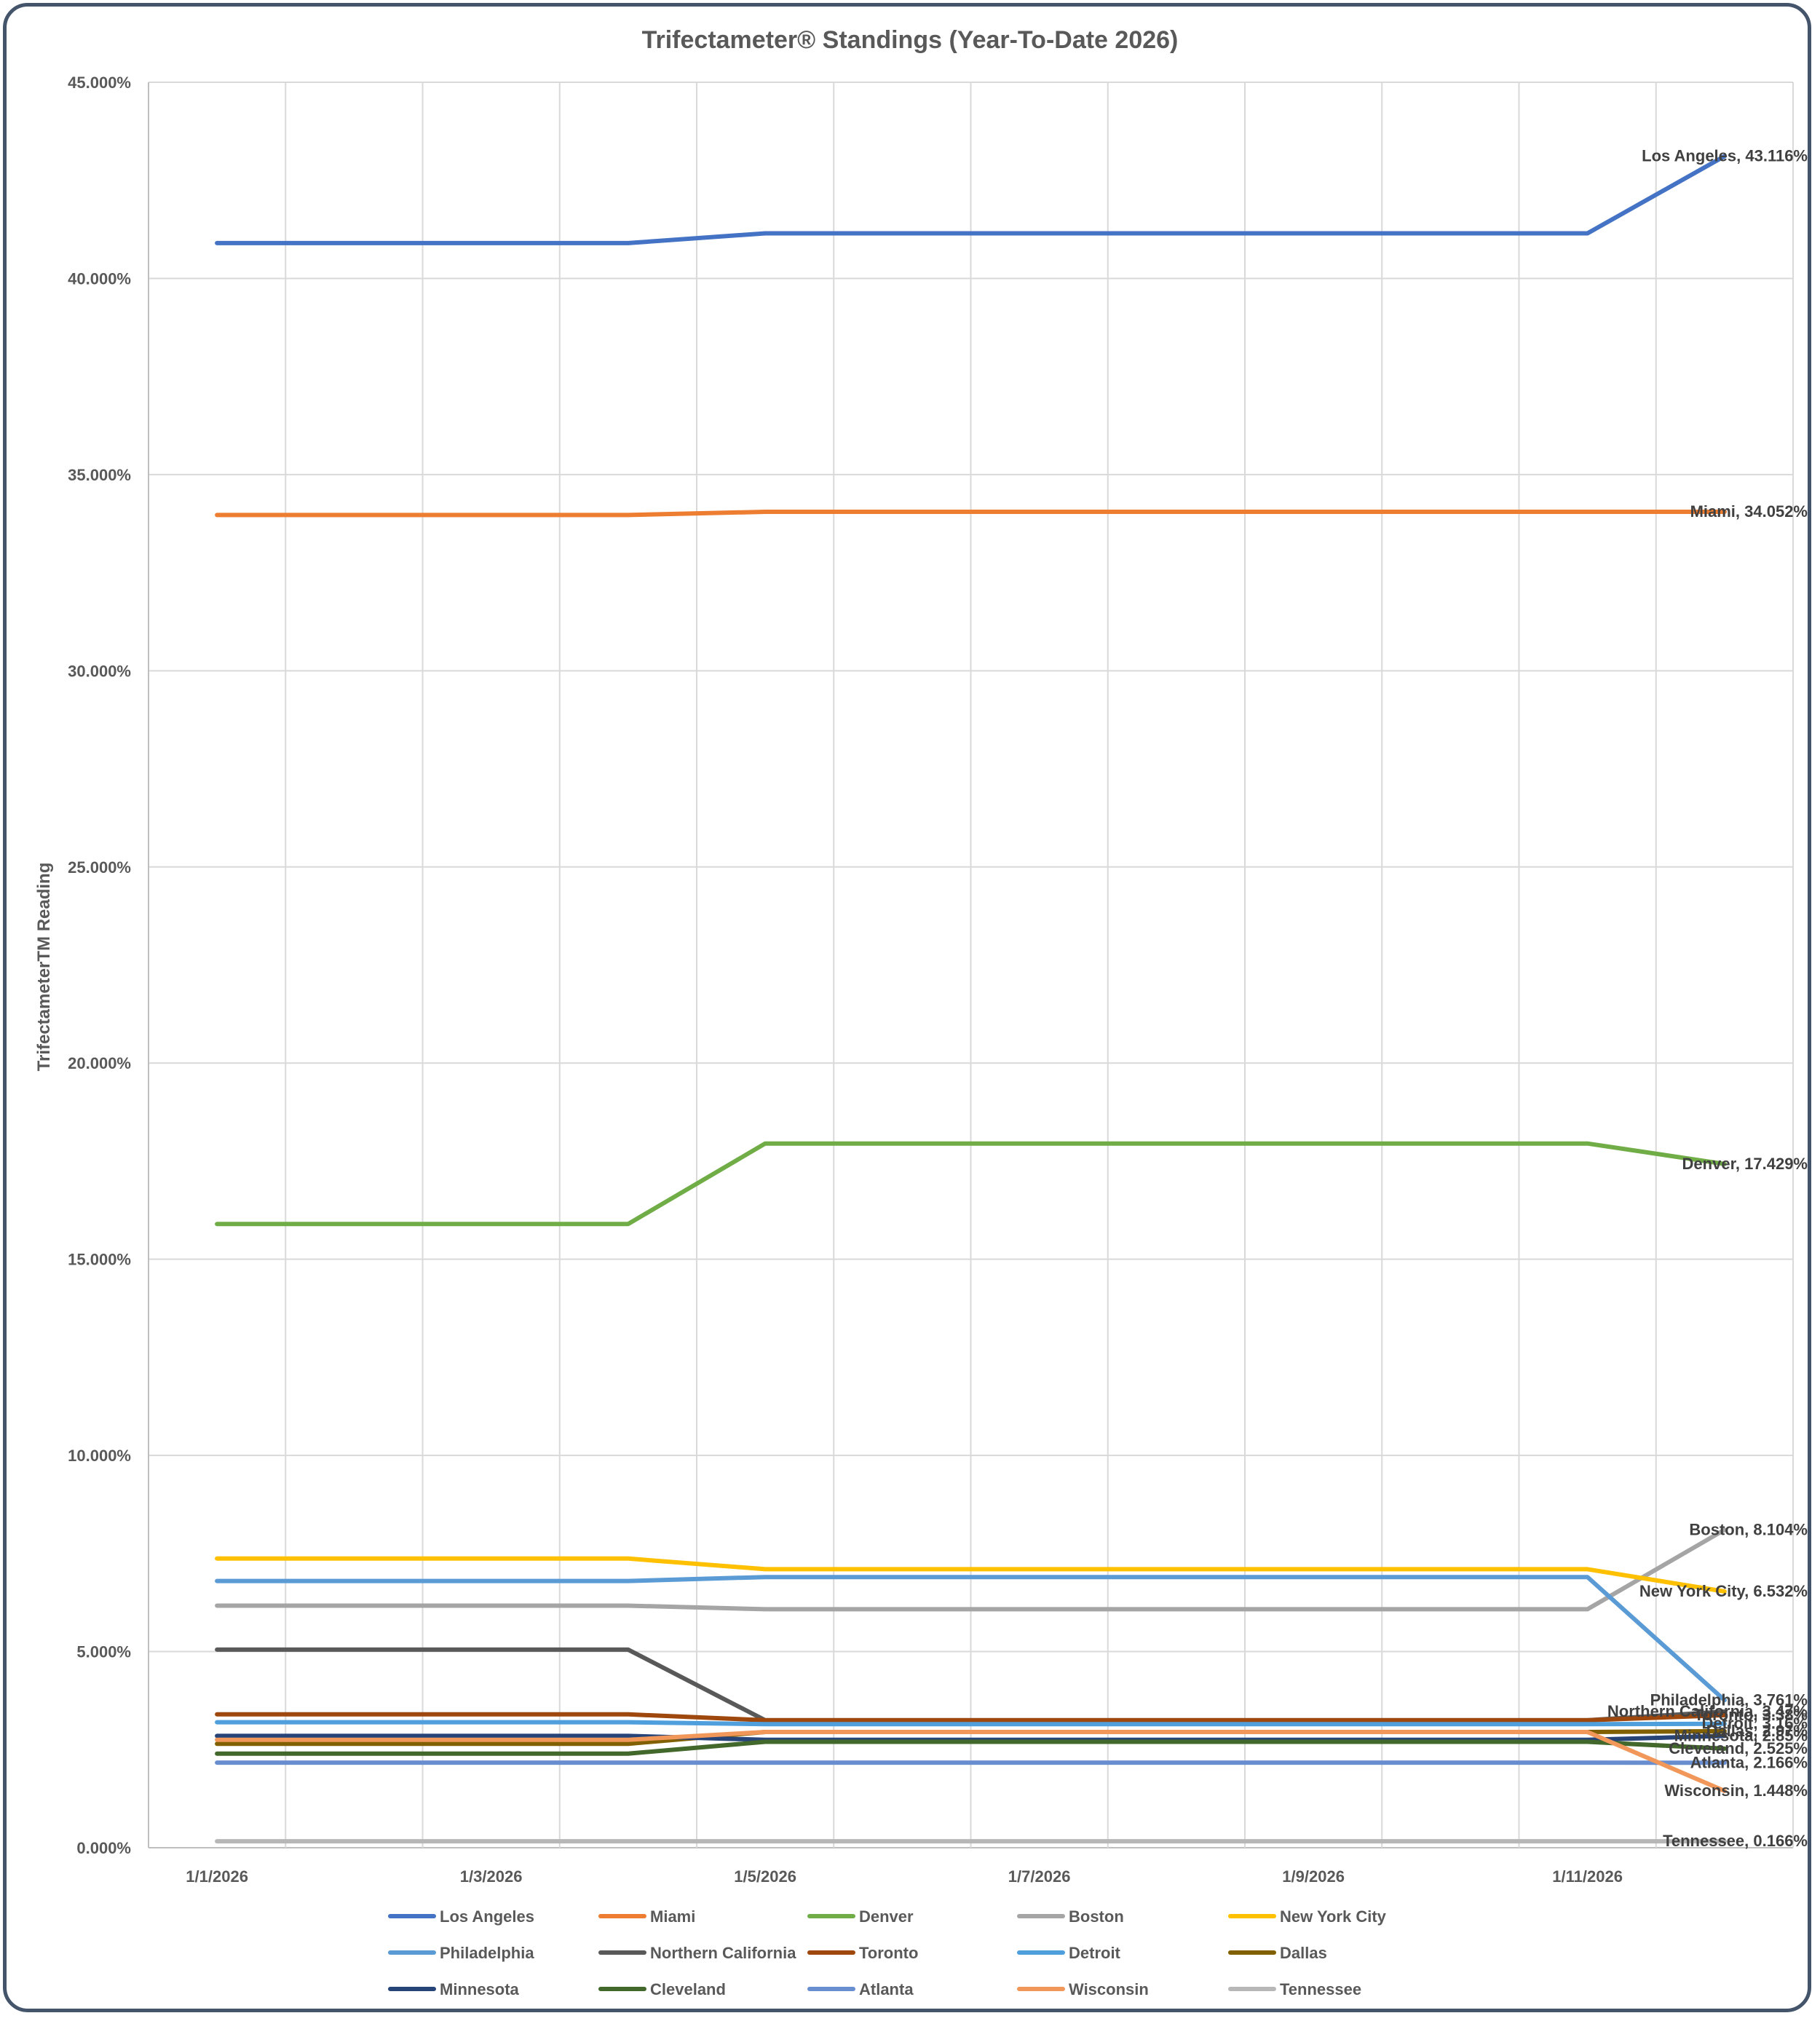 The height and width of the screenshot is (2021, 1820). What do you see at coordinates (480, 1989) in the screenshot?
I see `legend-entry: Minnesota` at bounding box center [480, 1989].